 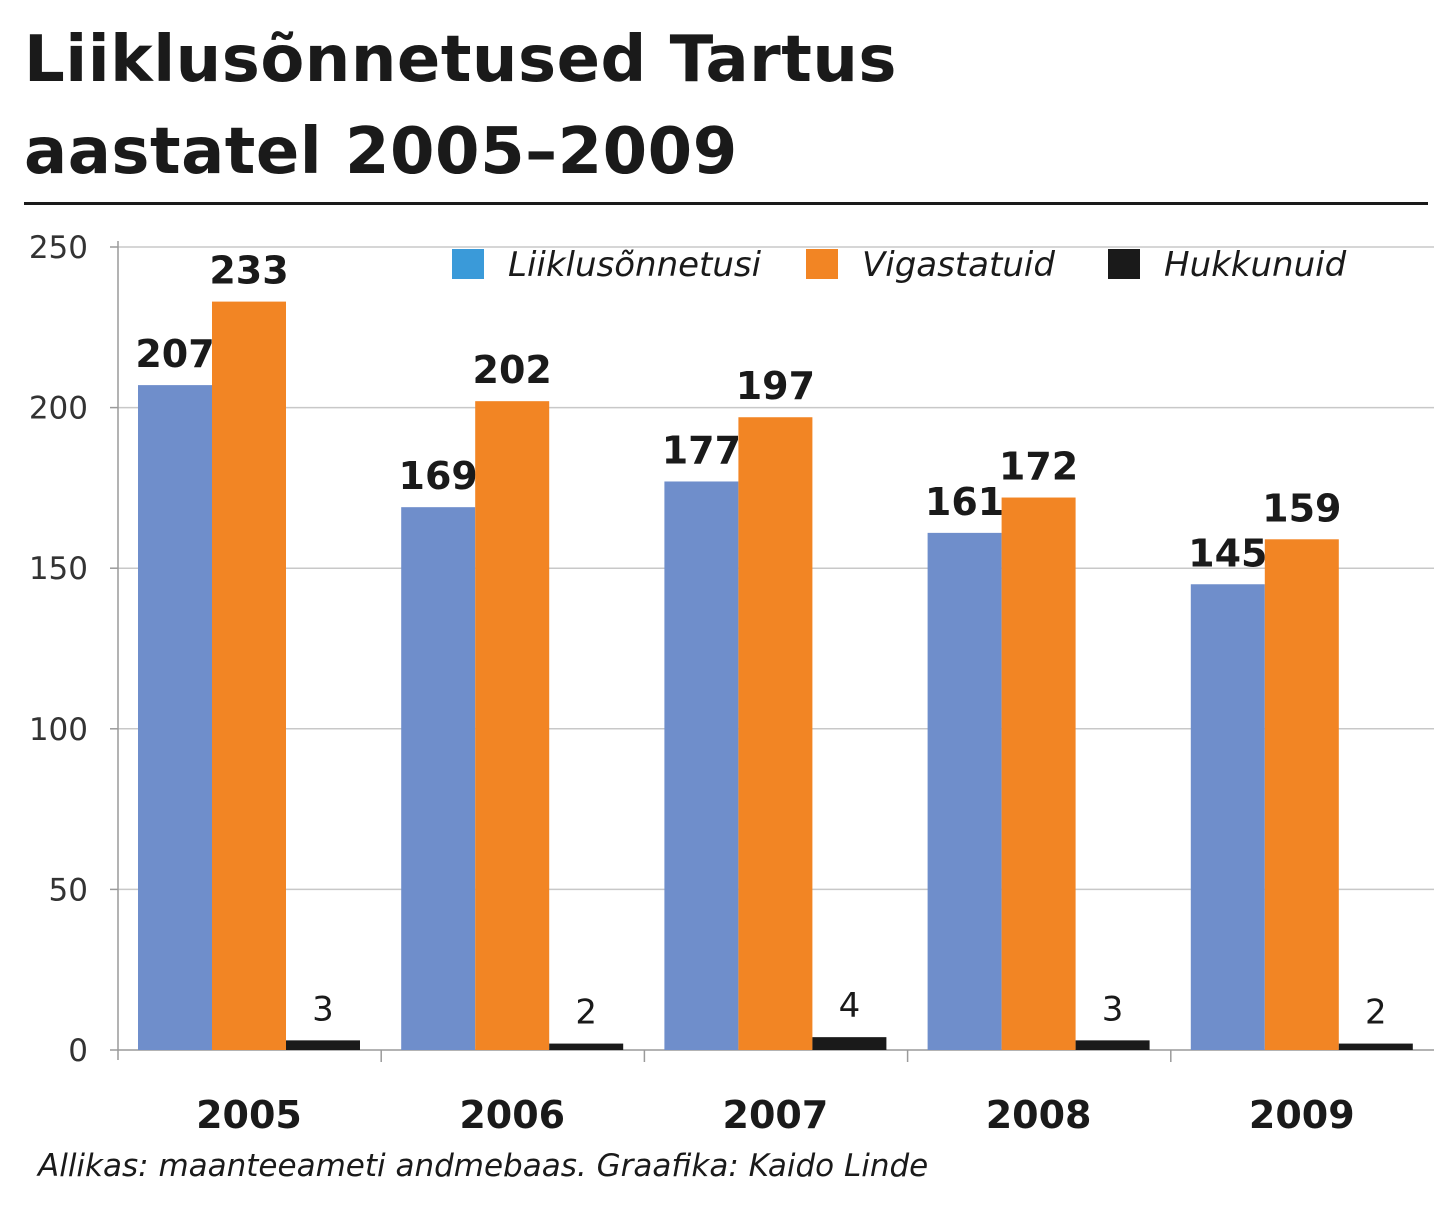 What do you see at coordinates (1038, 467) in the screenshot?
I see `data-label: 172` at bounding box center [1038, 467].